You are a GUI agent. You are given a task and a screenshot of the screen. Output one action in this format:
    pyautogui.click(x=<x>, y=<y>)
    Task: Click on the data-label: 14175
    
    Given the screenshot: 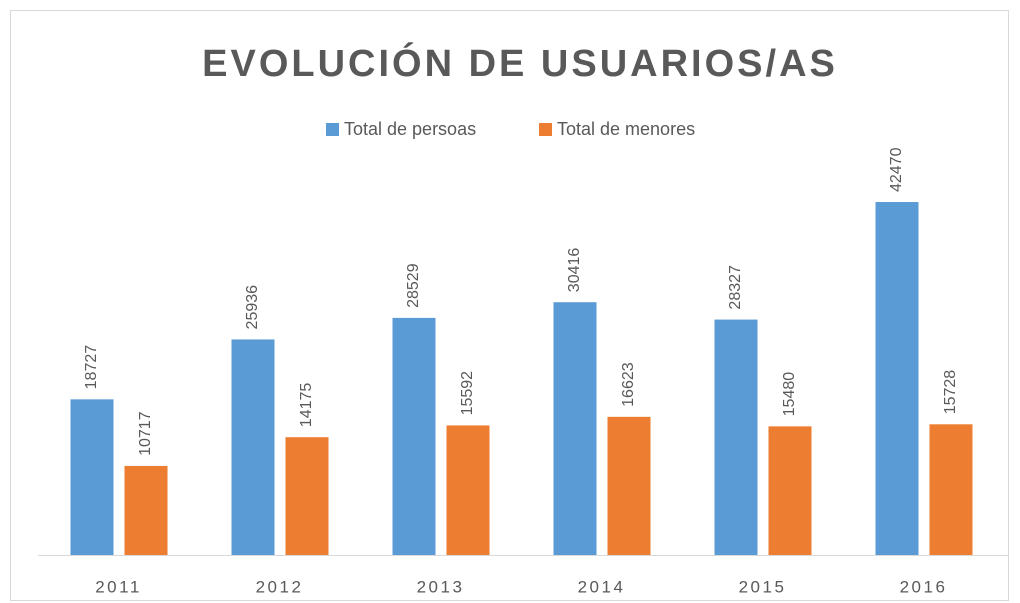 What is the action you would take?
    pyautogui.click(x=306, y=405)
    